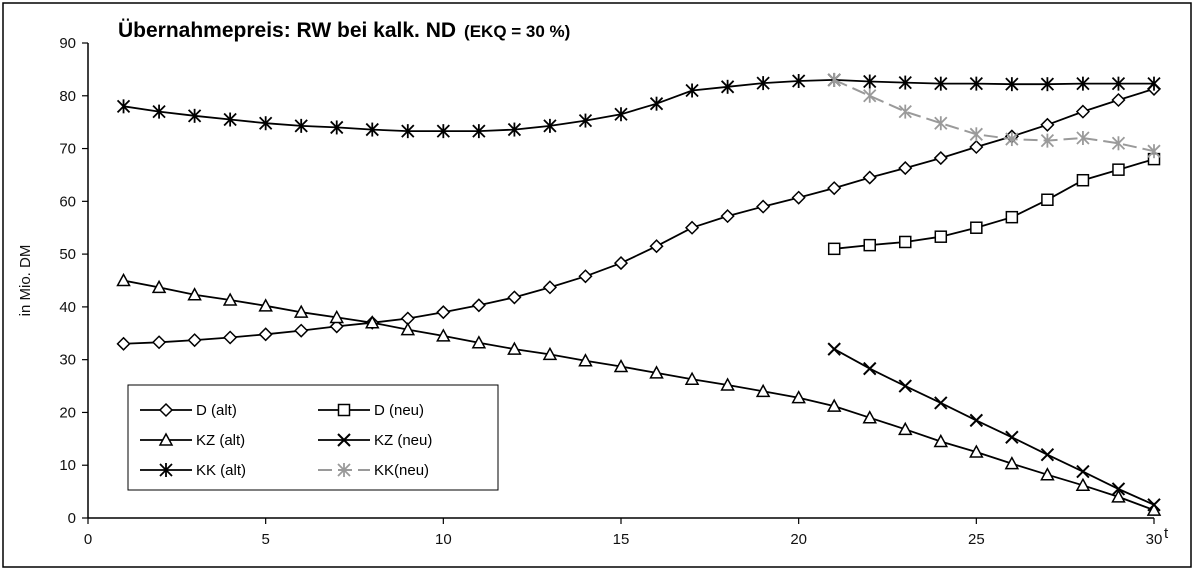  Describe the element at coordinates (220, 440) in the screenshot. I see `legend-label: KZ (alt)` at that location.